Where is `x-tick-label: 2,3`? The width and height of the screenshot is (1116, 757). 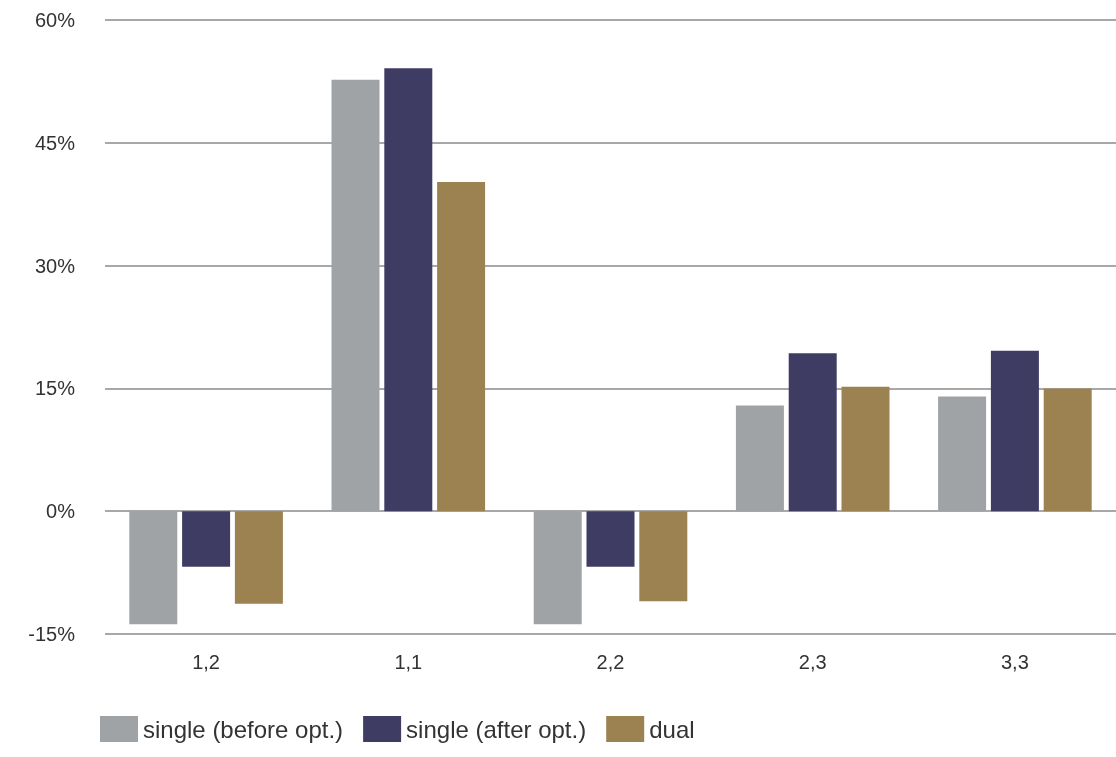
x-tick-label: 2,3 is located at coordinates (812, 662).